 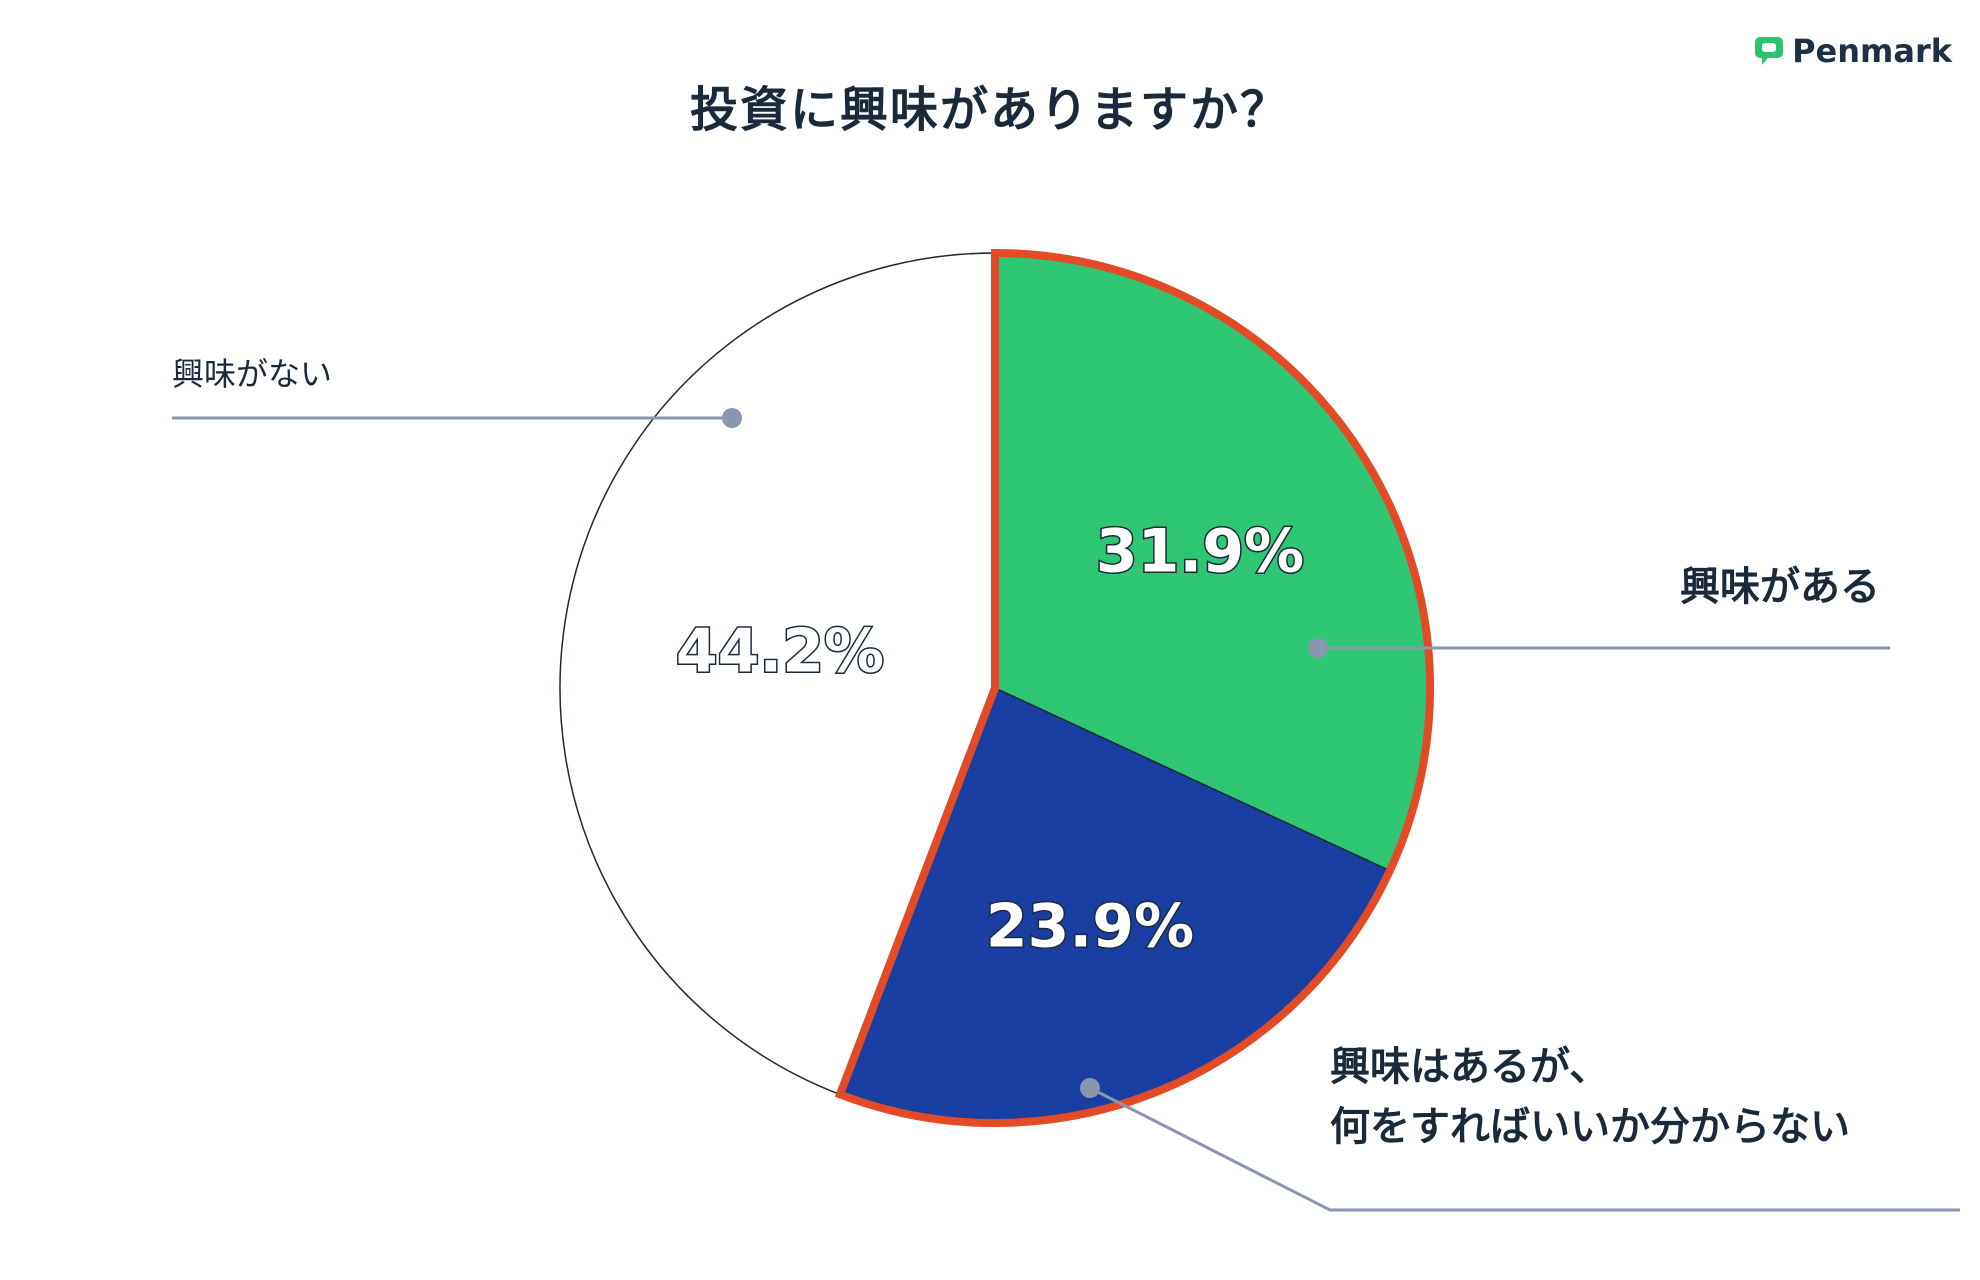 What do you see at coordinates (1469, 1067) in the screenshot?
I see `slice-category-label-2-line-1: 興味はあるが、` at bounding box center [1469, 1067].